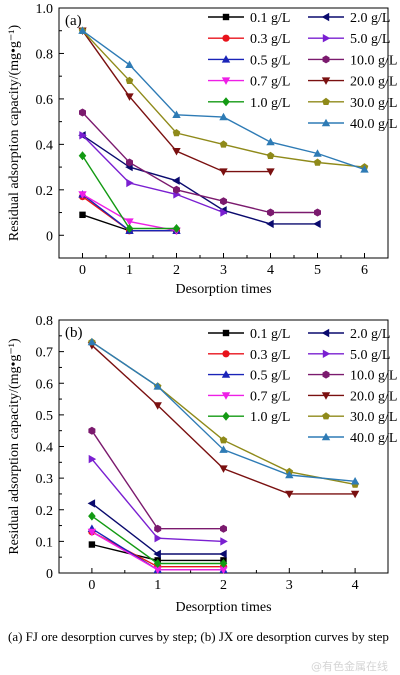 This screenshot has width=400, height=675. Describe the element at coordinates (270, 82) in the screenshot. I see `legend-label: 0.7 g/L` at that location.